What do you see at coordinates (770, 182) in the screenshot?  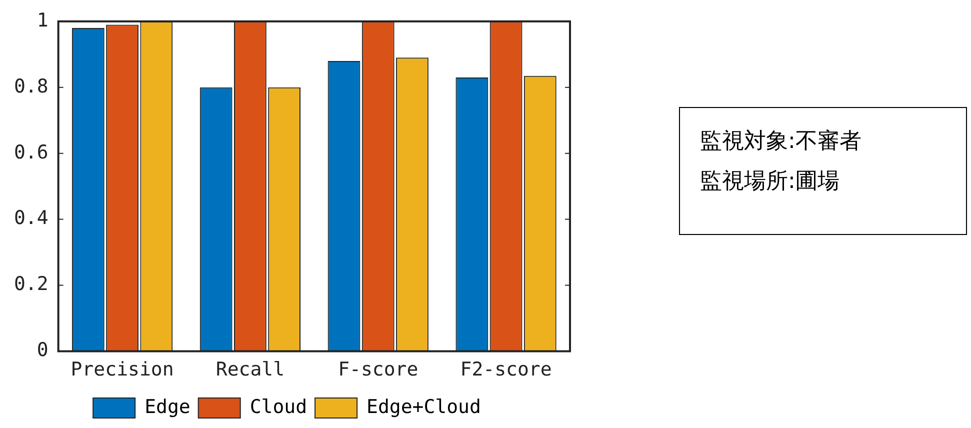 I see `text: 監視場所:圃場` at bounding box center [770, 182].